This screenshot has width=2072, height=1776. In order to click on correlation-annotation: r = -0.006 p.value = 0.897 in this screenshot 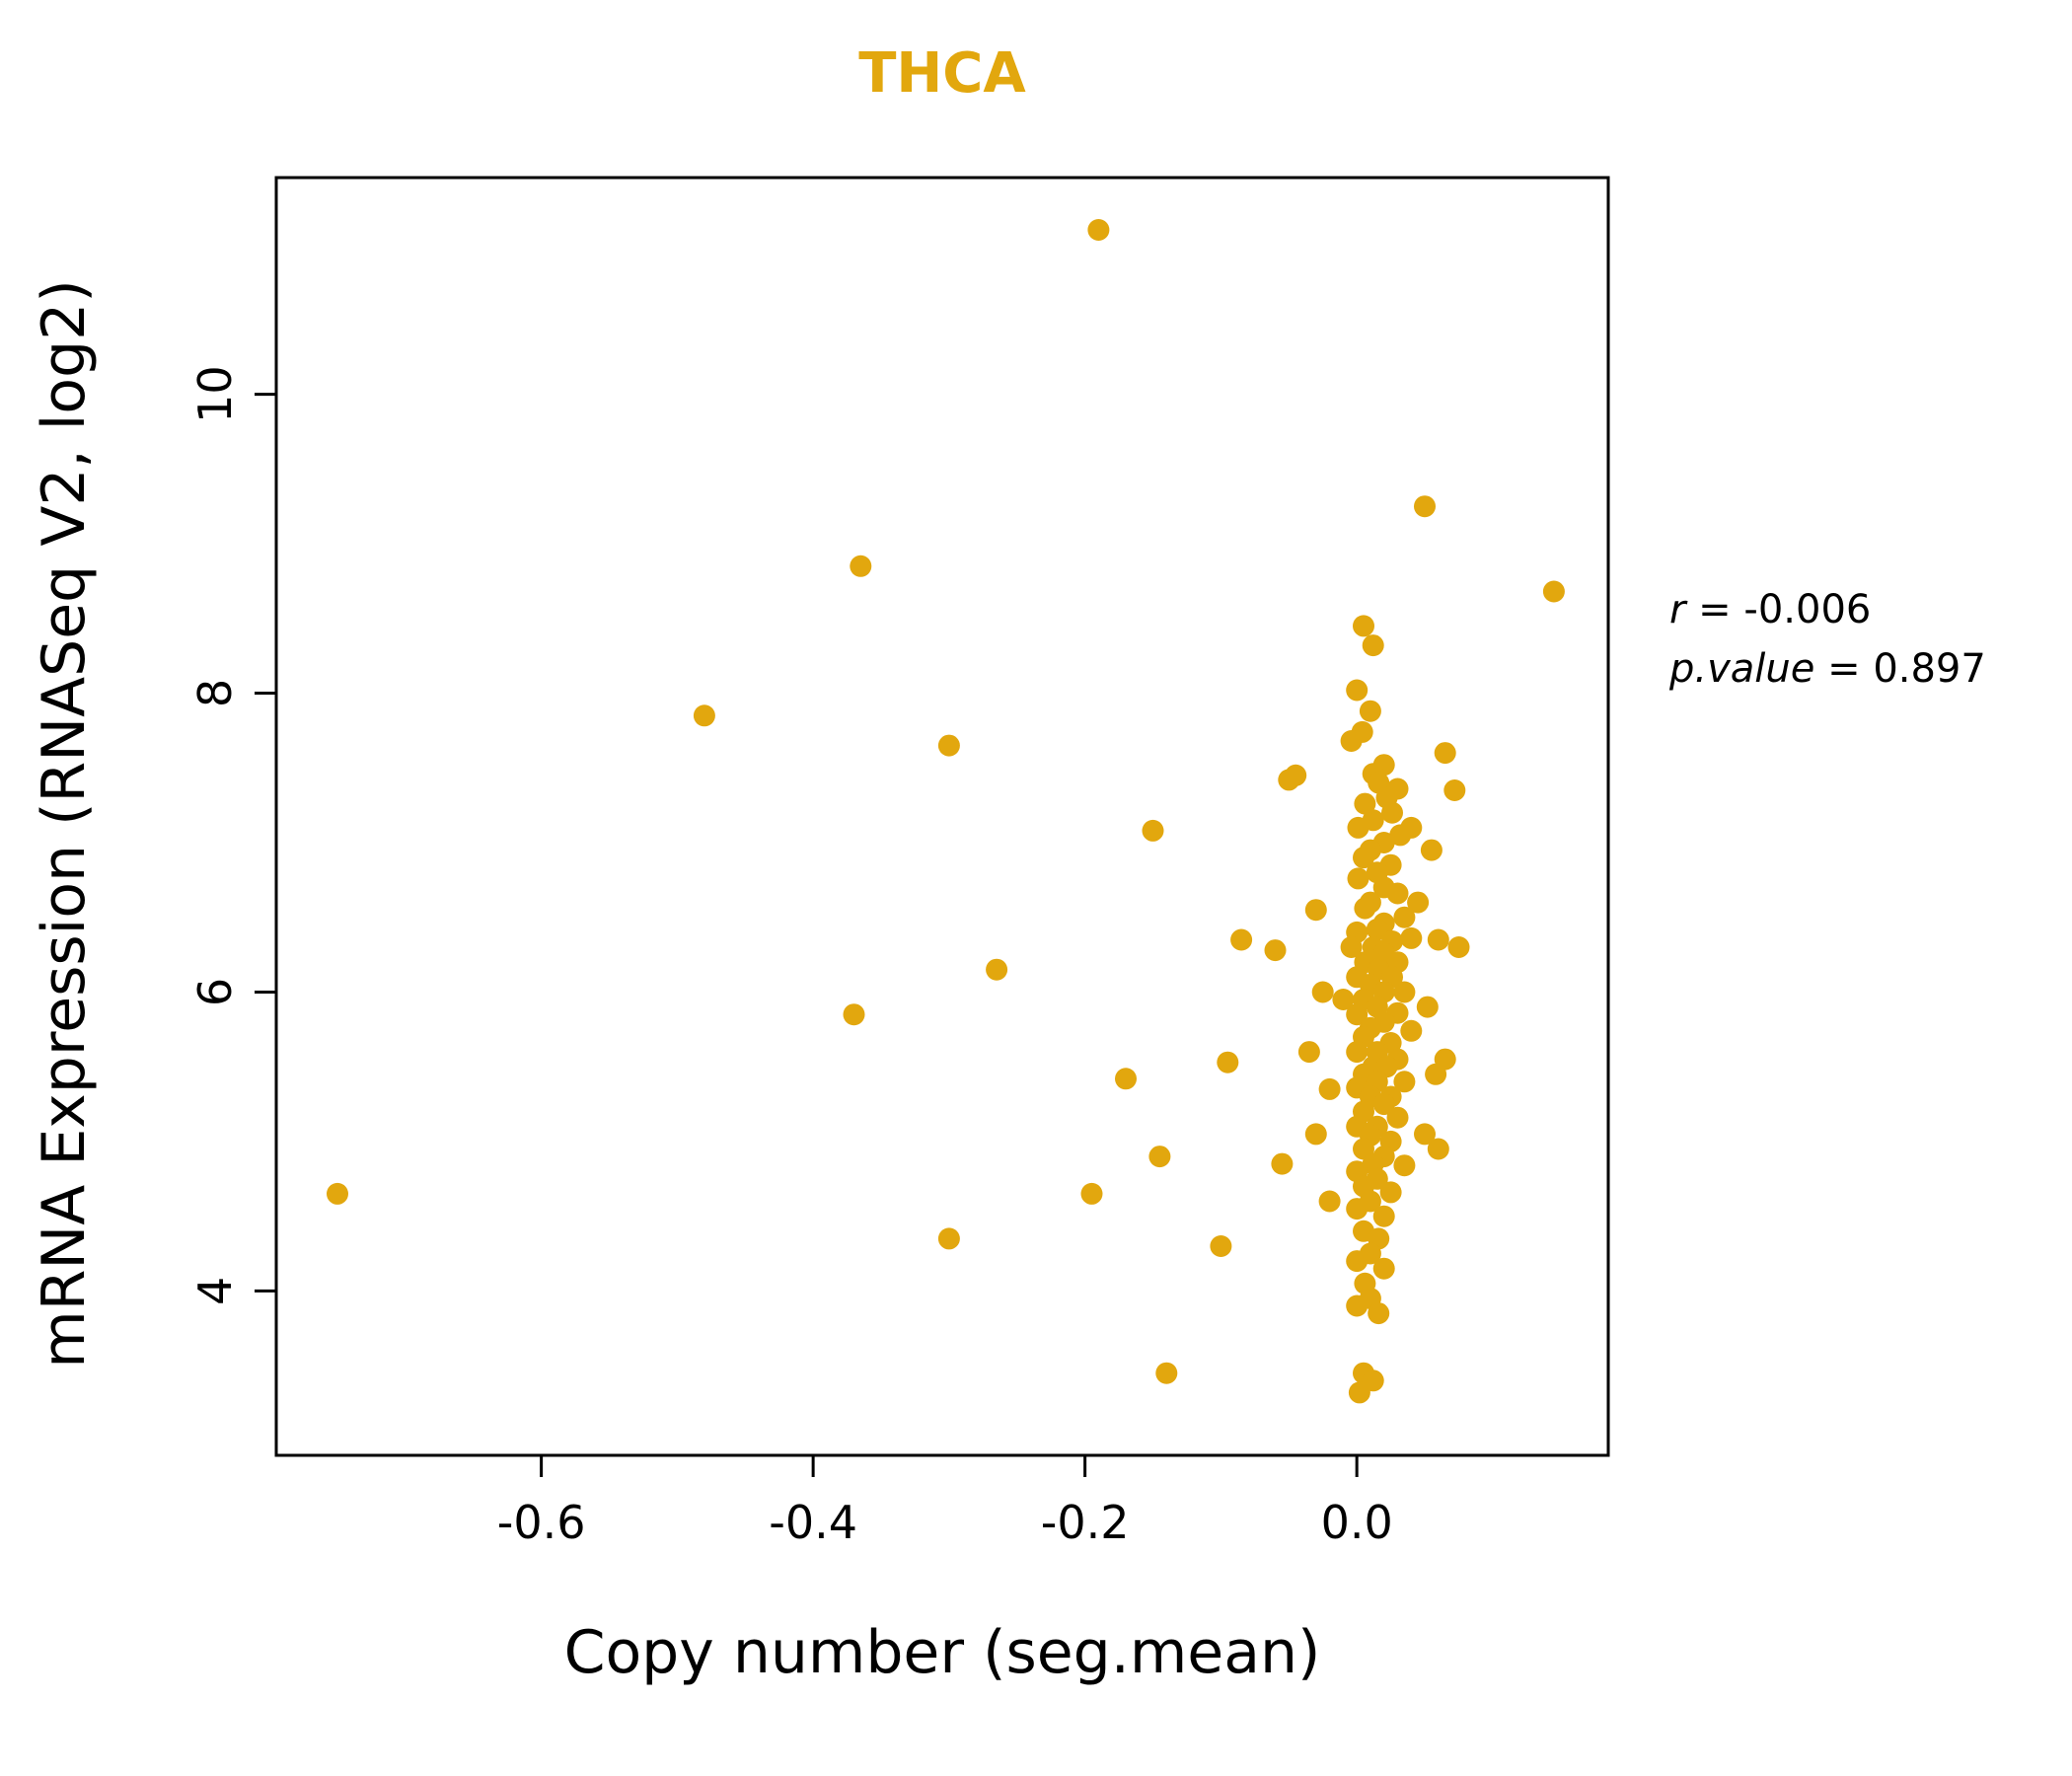, I will do `click(1828, 640)`.